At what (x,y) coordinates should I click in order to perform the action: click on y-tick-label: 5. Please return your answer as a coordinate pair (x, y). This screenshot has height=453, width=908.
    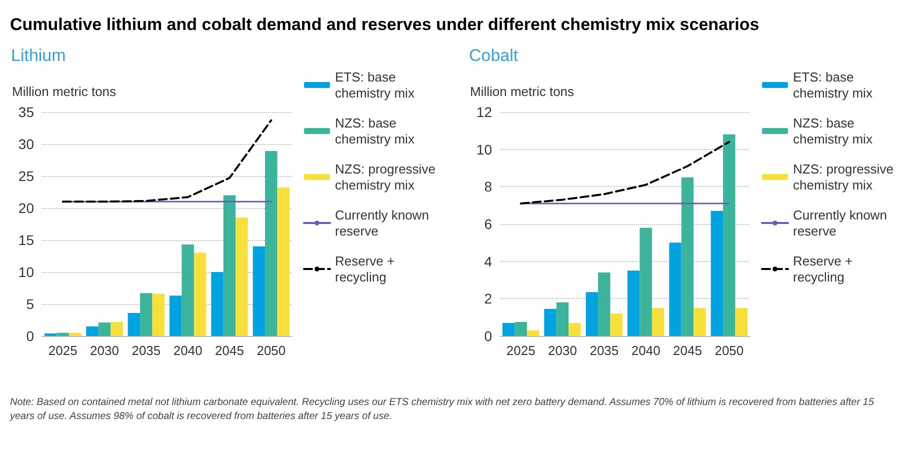
    Looking at the image, I should click on (30, 304).